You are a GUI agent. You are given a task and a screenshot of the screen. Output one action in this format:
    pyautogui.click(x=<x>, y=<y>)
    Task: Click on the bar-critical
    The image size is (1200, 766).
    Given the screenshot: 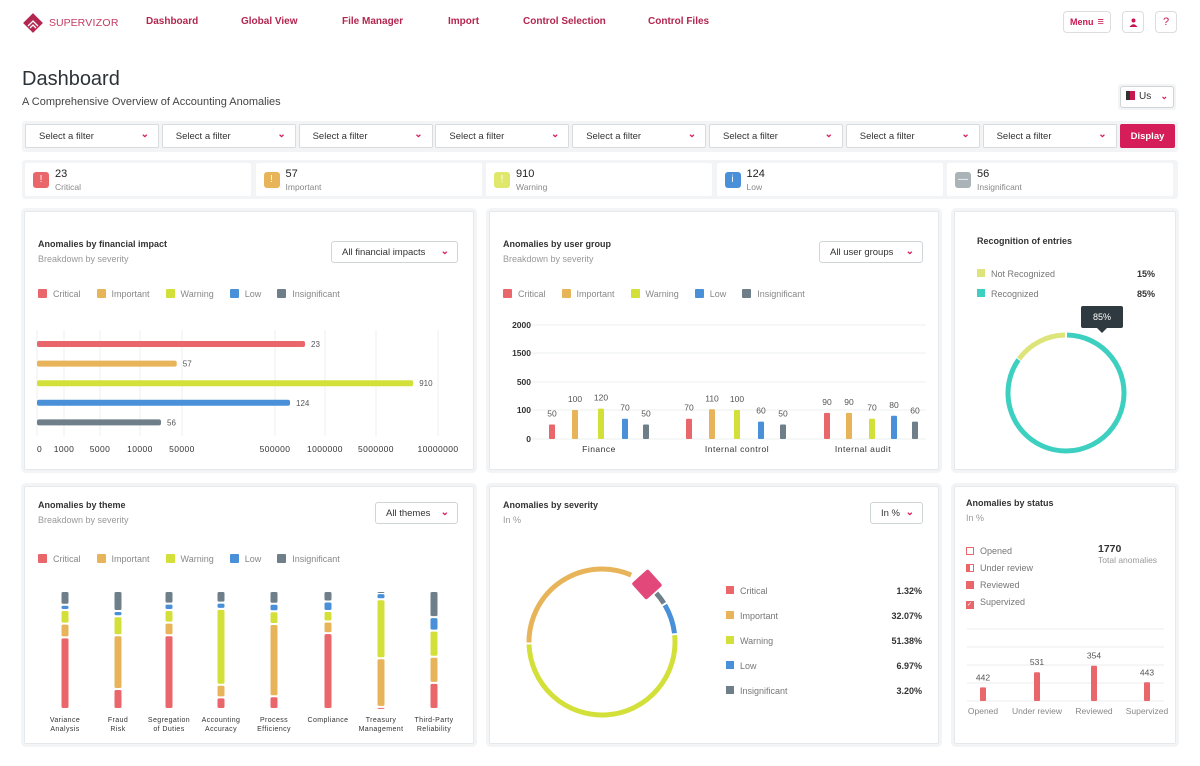 What is the action you would take?
    pyautogui.click(x=552, y=431)
    